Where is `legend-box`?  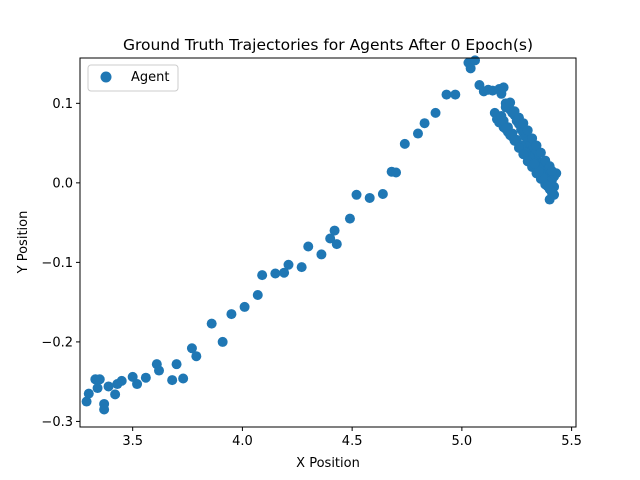
legend-box is located at coordinates (133, 78).